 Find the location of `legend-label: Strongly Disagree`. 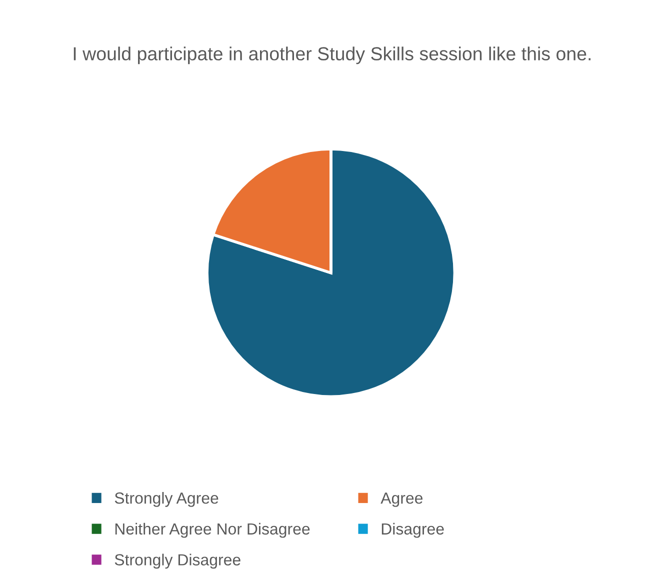

legend-label: Strongly Disagree is located at coordinates (177, 561).